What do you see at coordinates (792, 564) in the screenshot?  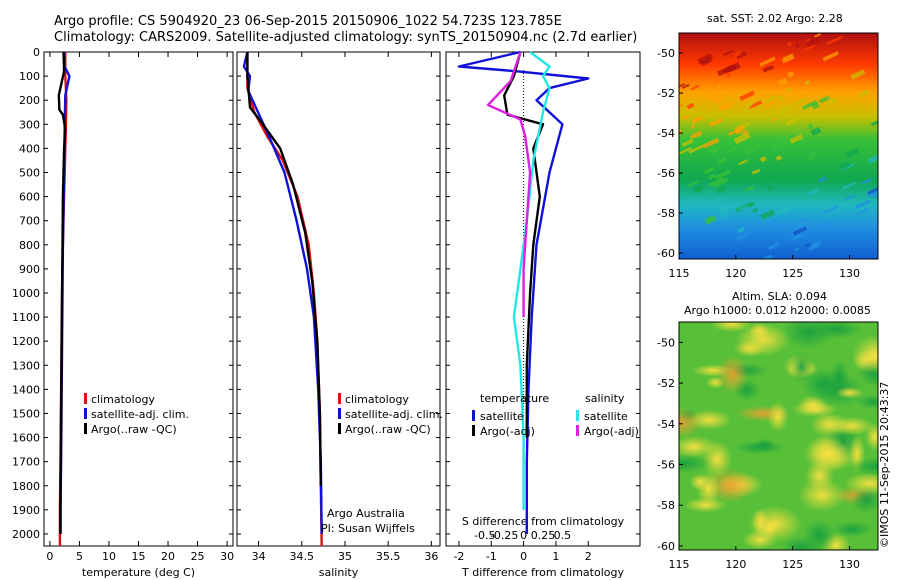 I see `sla-map-xtick-label: 125` at bounding box center [792, 564].